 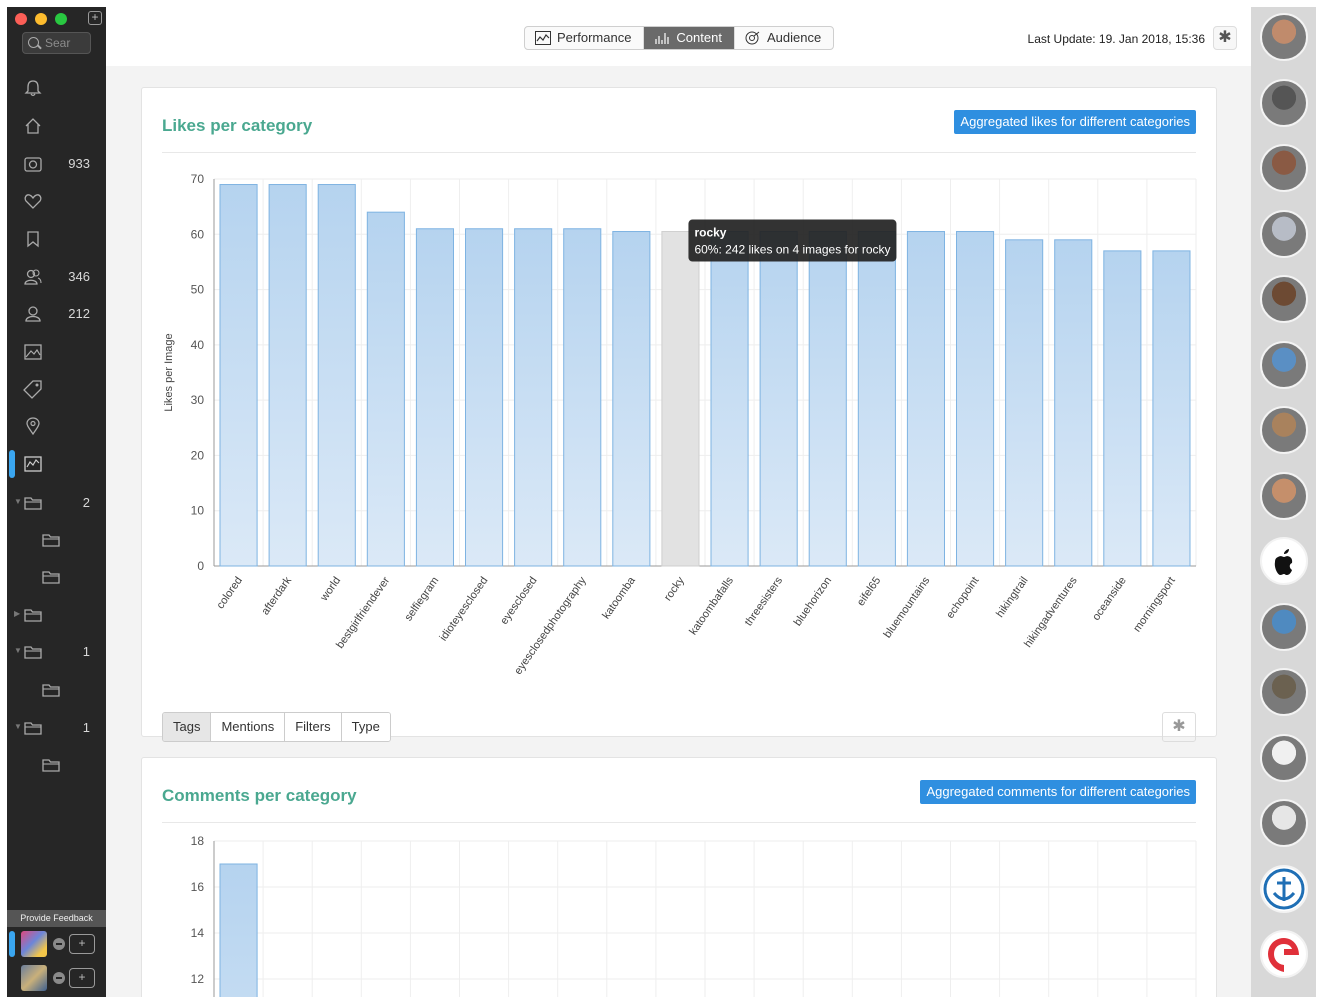 I want to click on minimize-window-button, so click(x=41, y=19).